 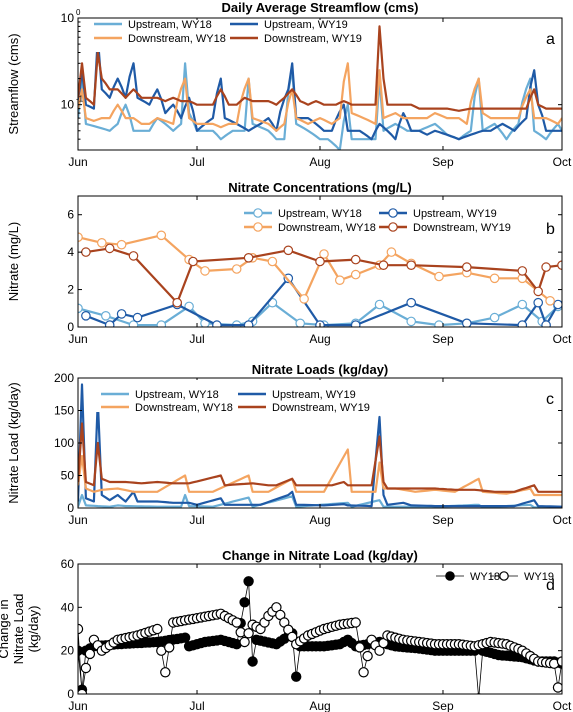 What do you see at coordinates (68, 607) in the screenshot?
I see `y-tick-label: 40` at bounding box center [68, 607].